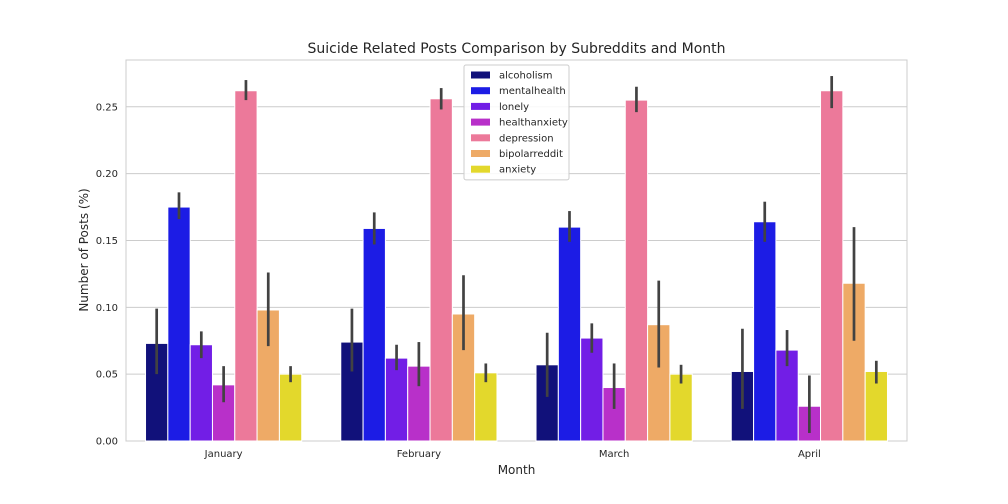 The height and width of the screenshot is (504, 1008). What do you see at coordinates (223, 454) in the screenshot?
I see `x-tick-label: January` at bounding box center [223, 454].